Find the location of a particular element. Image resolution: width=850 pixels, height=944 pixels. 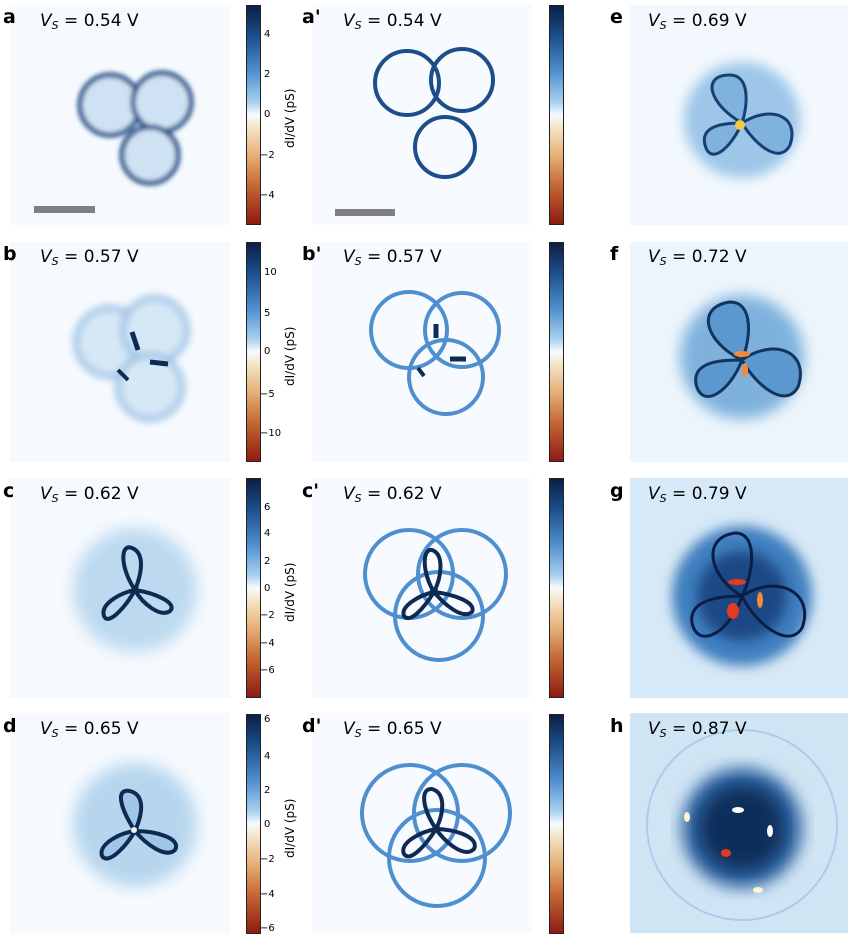

colorbar-row3-sim is located at coordinates (556, 588).